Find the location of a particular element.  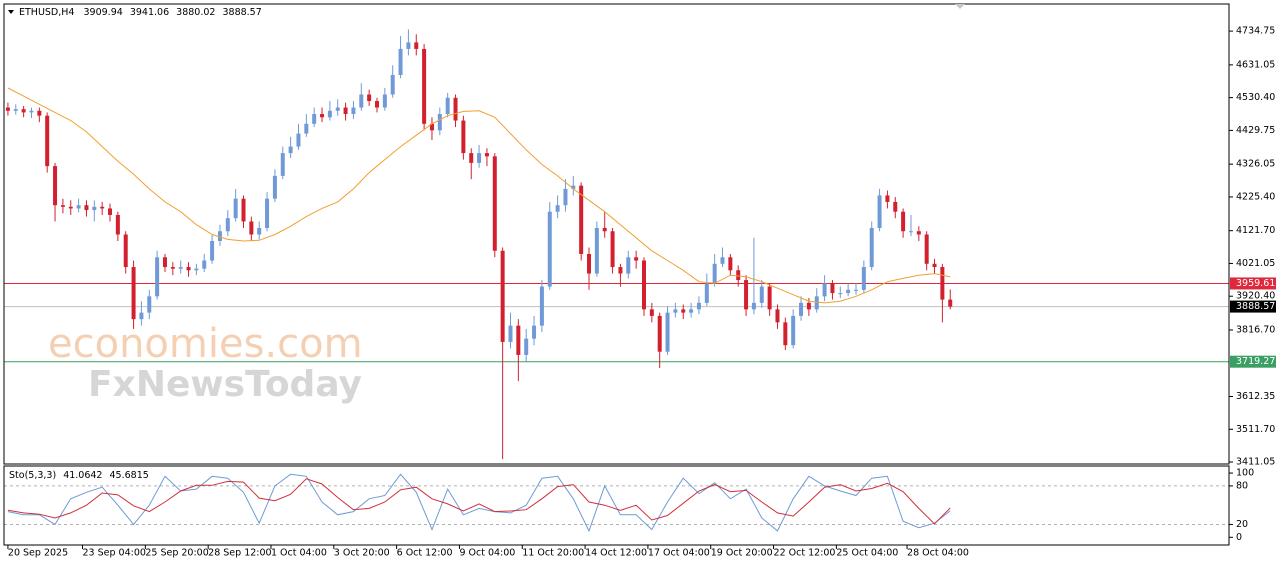

y-tick-label: 4021.05 is located at coordinates (1255, 263).